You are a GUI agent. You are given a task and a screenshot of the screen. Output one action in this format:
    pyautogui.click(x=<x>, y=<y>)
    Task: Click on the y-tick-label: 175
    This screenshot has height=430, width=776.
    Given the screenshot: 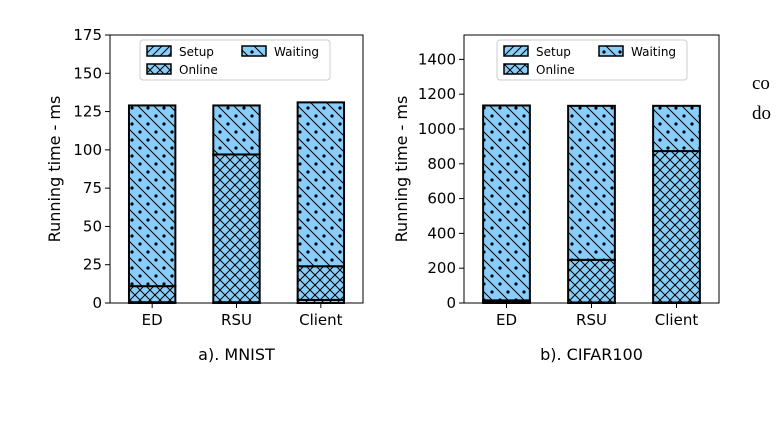 What is the action you would take?
    pyautogui.click(x=87, y=35)
    